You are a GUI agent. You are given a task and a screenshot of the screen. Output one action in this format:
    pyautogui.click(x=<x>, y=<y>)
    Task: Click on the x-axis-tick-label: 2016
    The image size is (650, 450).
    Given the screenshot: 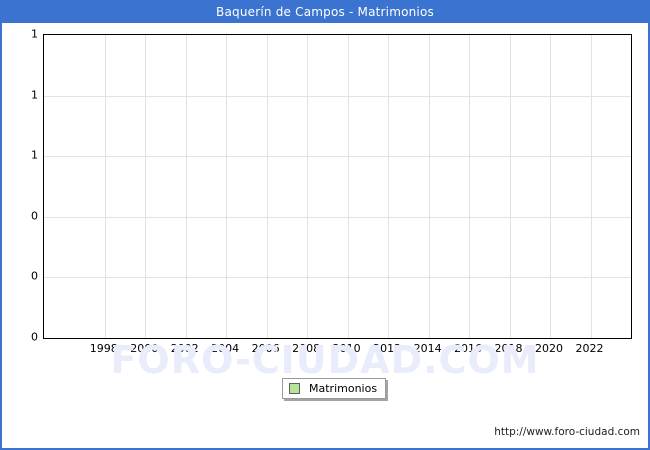 What is the action you would take?
    pyautogui.click(x=468, y=348)
    